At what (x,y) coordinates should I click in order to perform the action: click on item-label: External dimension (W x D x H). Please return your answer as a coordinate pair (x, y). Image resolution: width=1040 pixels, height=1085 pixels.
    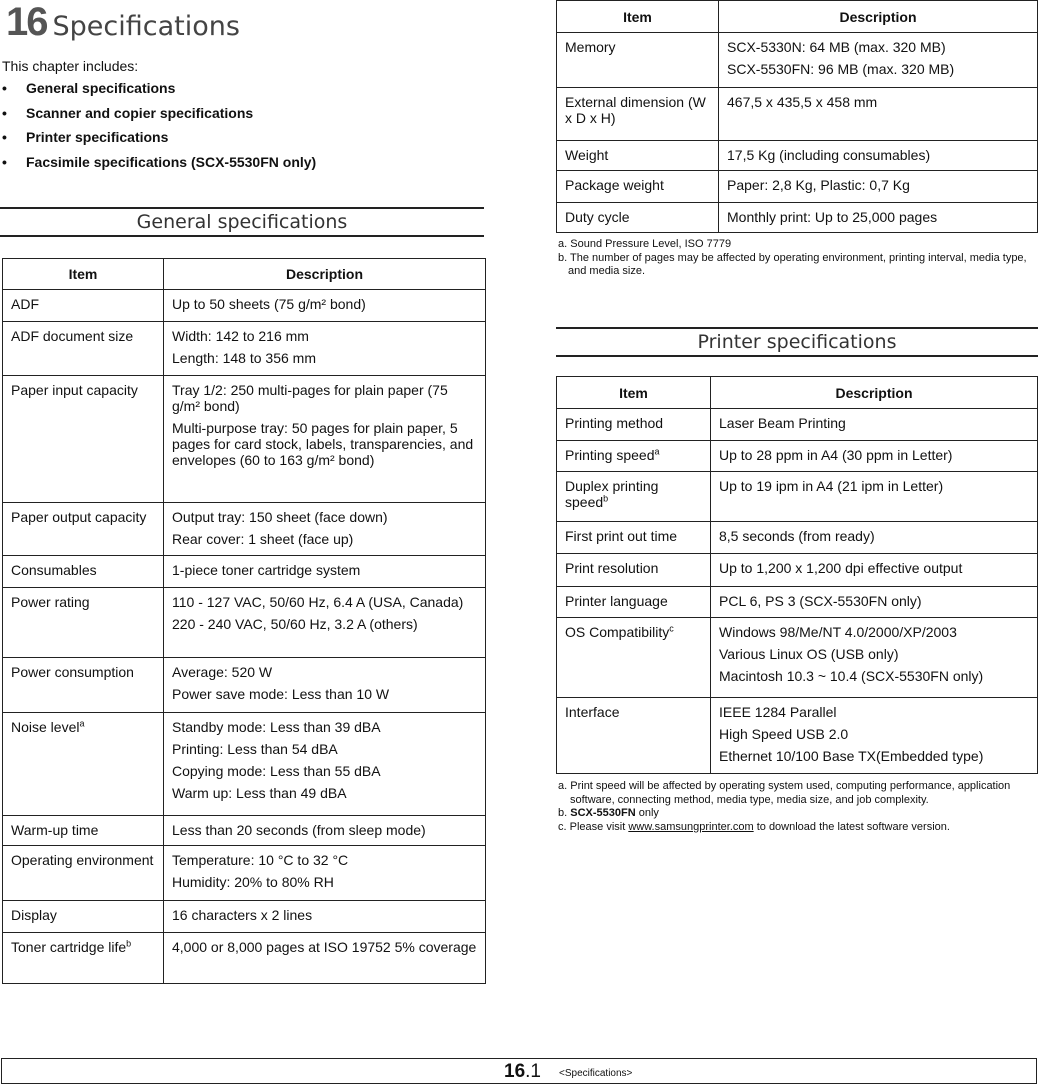
    Looking at the image, I should click on (635, 110).